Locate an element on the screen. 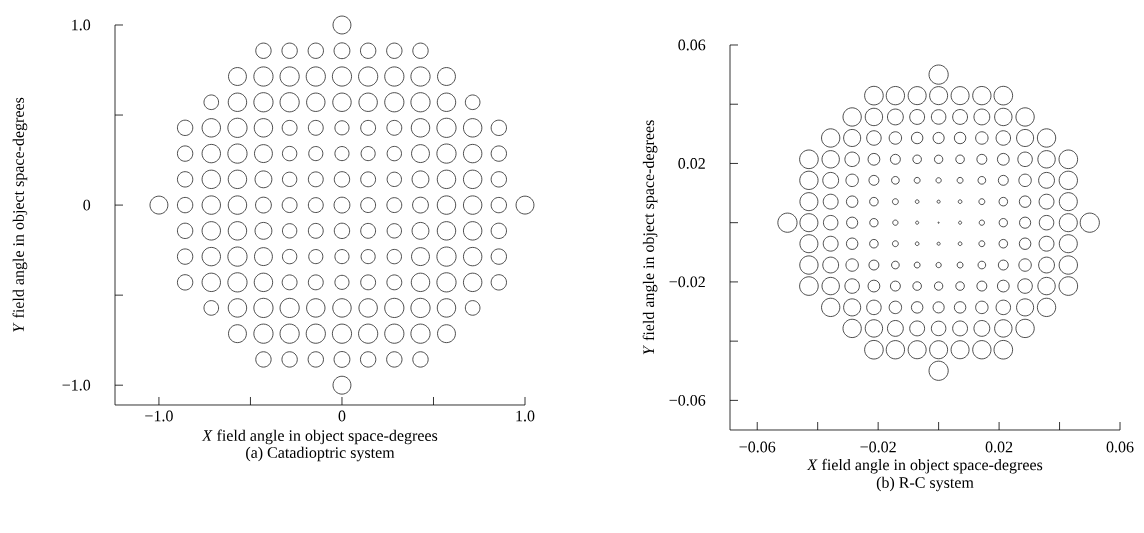 This screenshot has width=1144, height=533. y-tick-label: 0.06 is located at coordinates (692, 45).